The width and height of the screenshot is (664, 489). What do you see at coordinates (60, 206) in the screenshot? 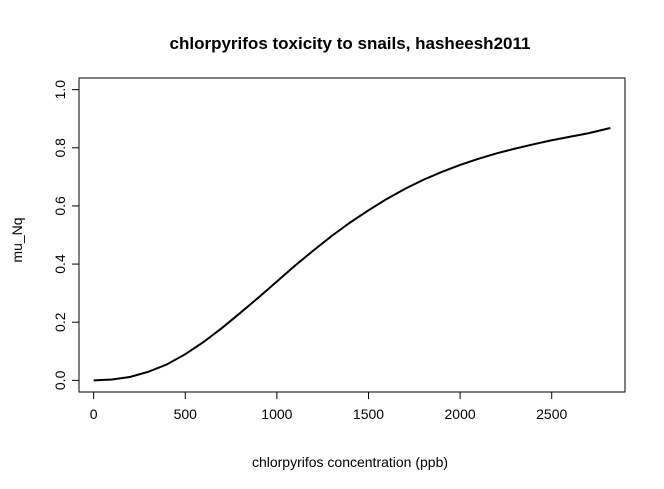
I see `y-tick-label: 0.6` at bounding box center [60, 206].